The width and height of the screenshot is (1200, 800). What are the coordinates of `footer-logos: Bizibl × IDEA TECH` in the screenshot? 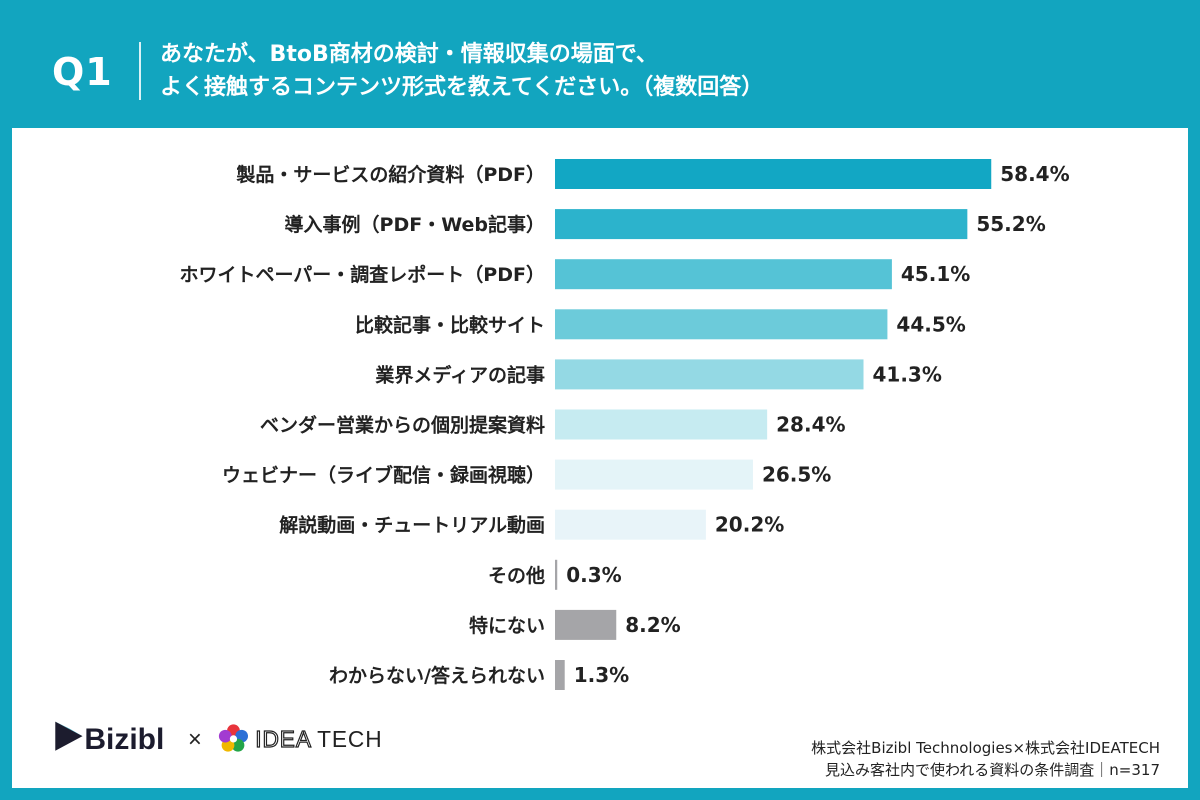 It's located at (218, 738).